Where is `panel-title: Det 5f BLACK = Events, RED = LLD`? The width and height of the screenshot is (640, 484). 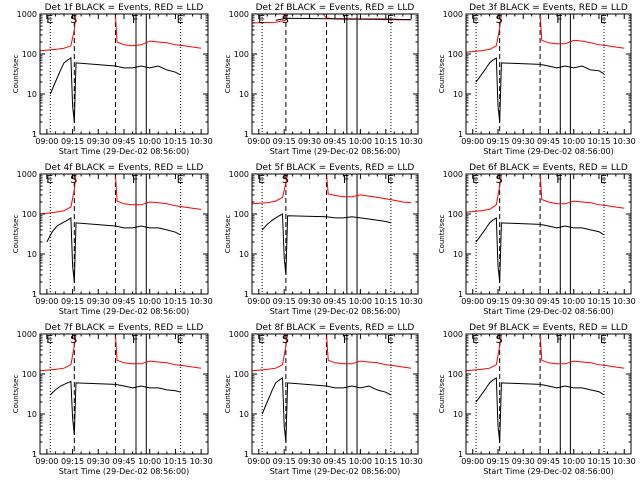
panel-title: Det 5f BLACK = Events, RED = LLD is located at coordinates (335, 168).